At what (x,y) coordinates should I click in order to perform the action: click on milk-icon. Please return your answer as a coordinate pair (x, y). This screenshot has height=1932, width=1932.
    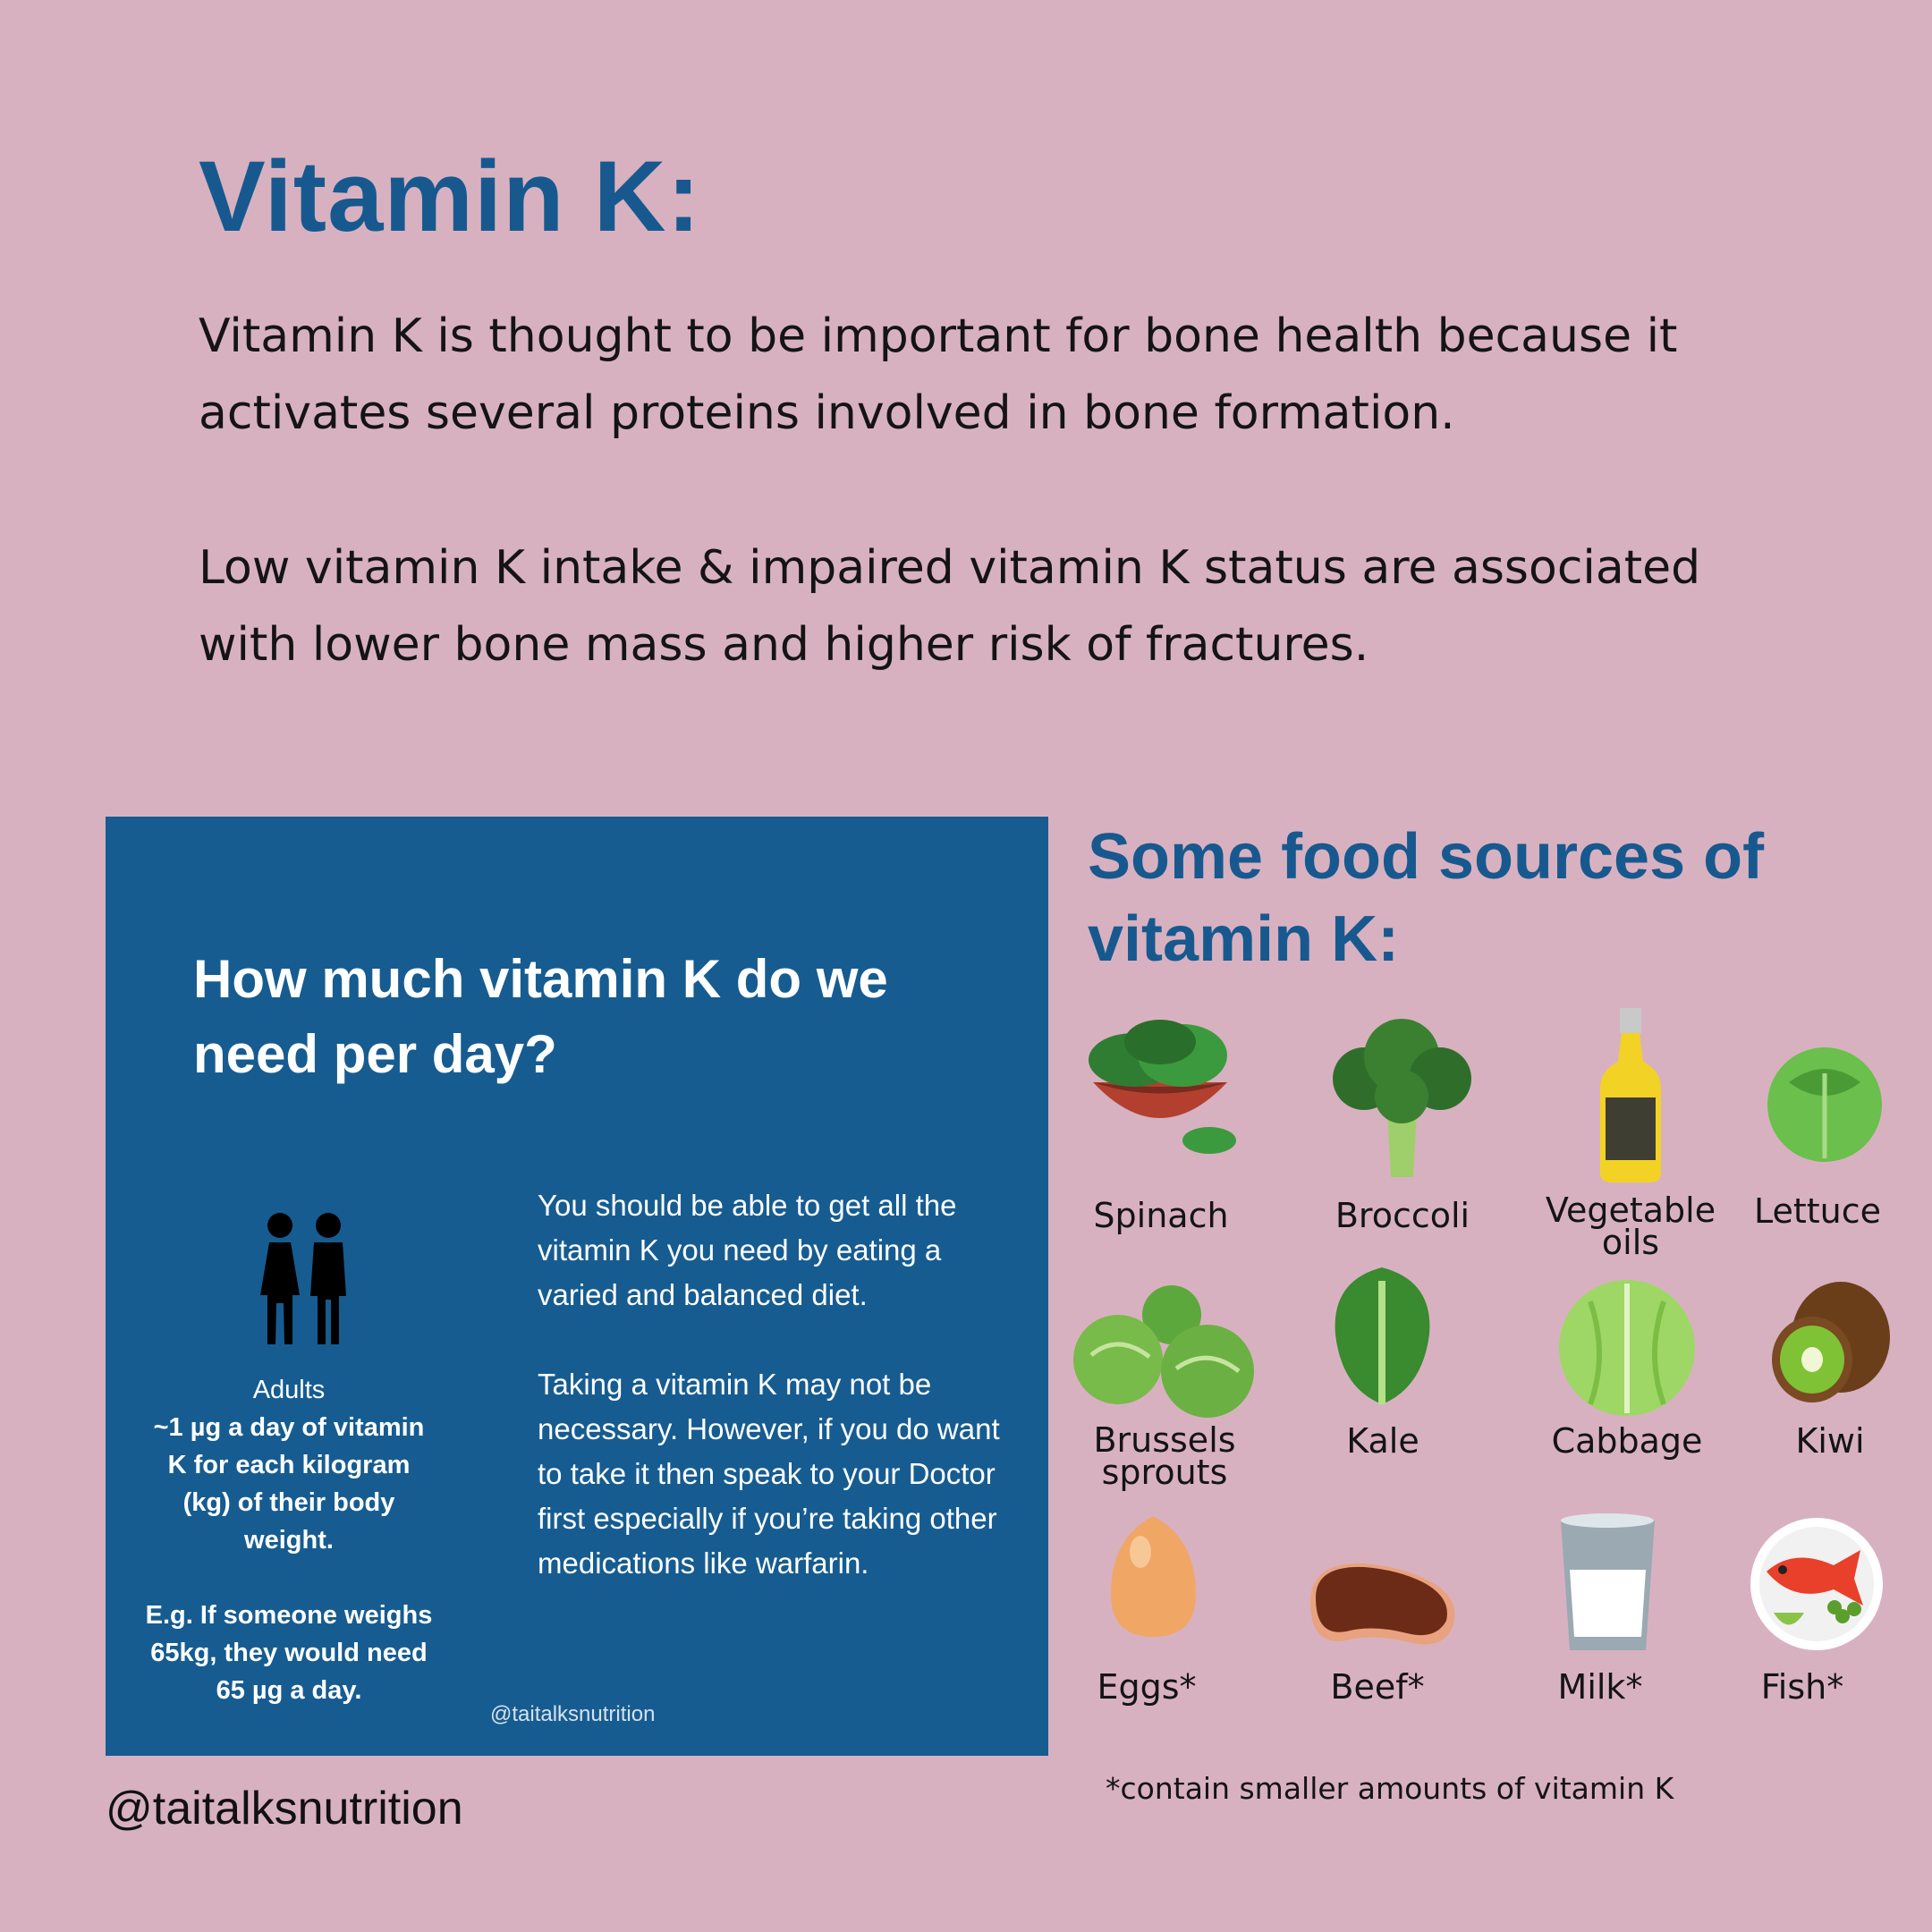
    Looking at the image, I should click on (1608, 1581).